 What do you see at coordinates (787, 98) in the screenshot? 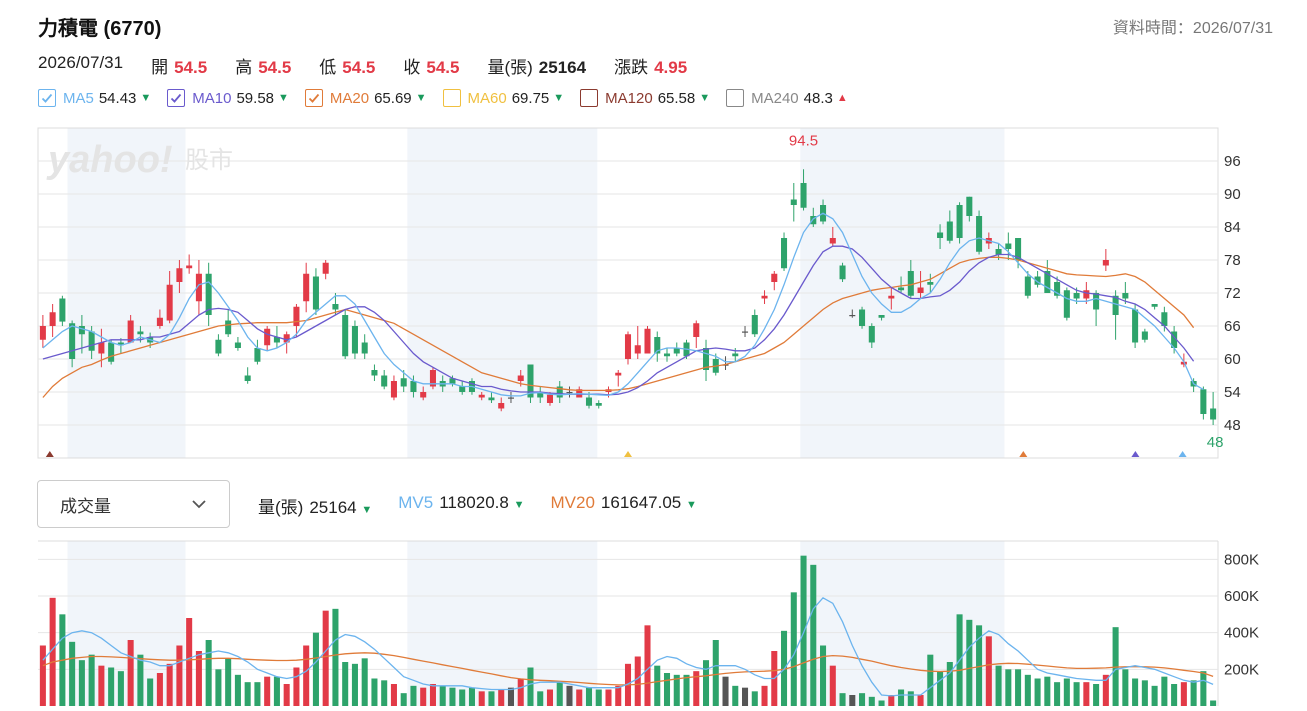
I see `ma-toggle-ma240: MA240 48.3 ▲` at bounding box center [787, 98].